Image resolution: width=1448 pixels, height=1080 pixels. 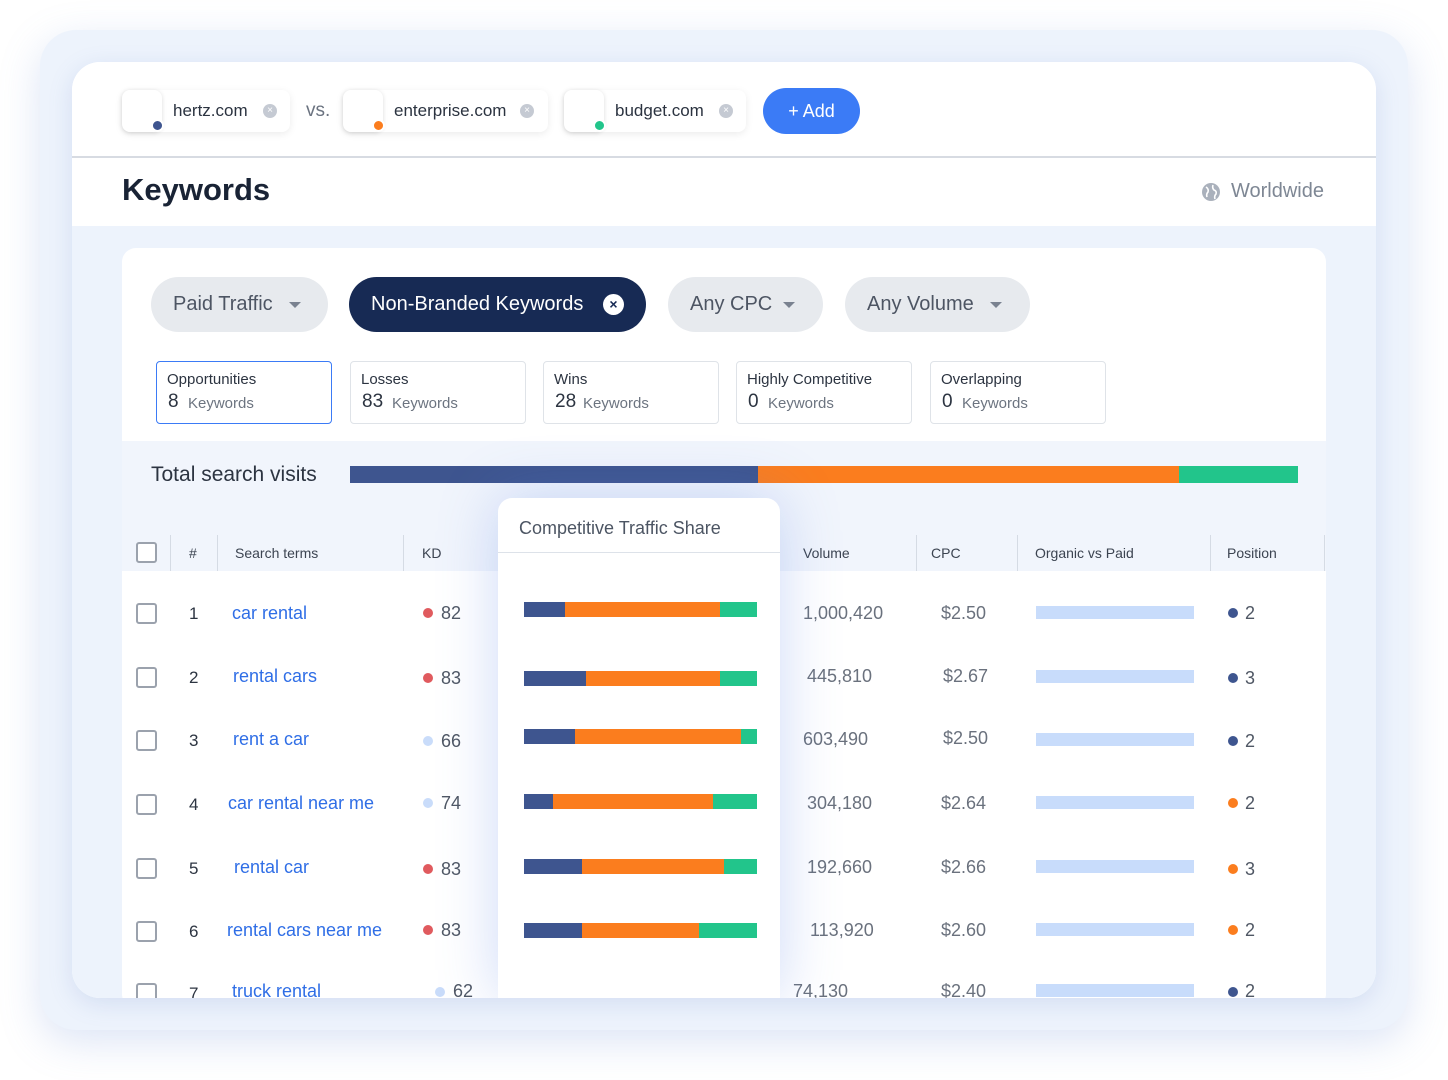 What do you see at coordinates (842, 930) in the screenshot?
I see `volume-value: 113,920` at bounding box center [842, 930].